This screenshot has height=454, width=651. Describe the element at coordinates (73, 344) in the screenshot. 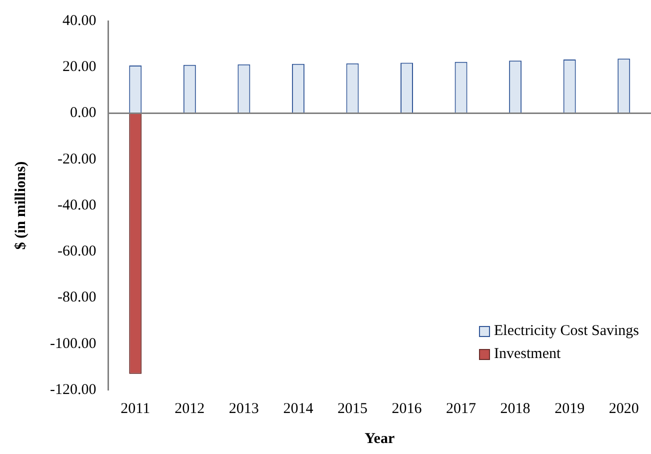

I see `y-tick-label: -100.00` at that location.